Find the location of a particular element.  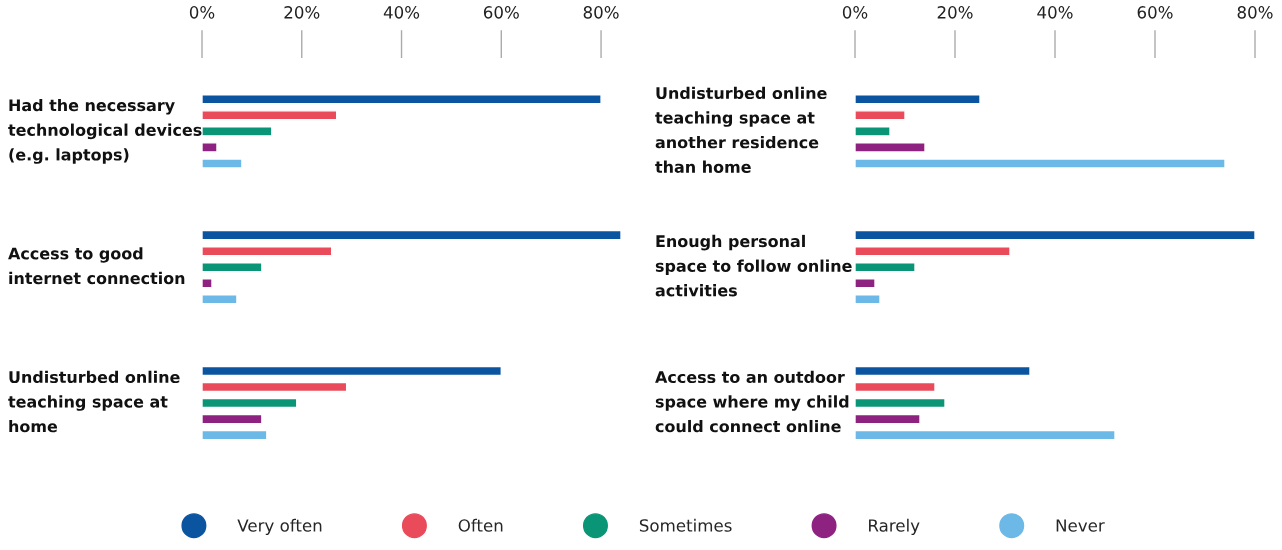

y-tick-label: Undisturbed online teaching space at another residence than home is located at coordinates (741, 129).